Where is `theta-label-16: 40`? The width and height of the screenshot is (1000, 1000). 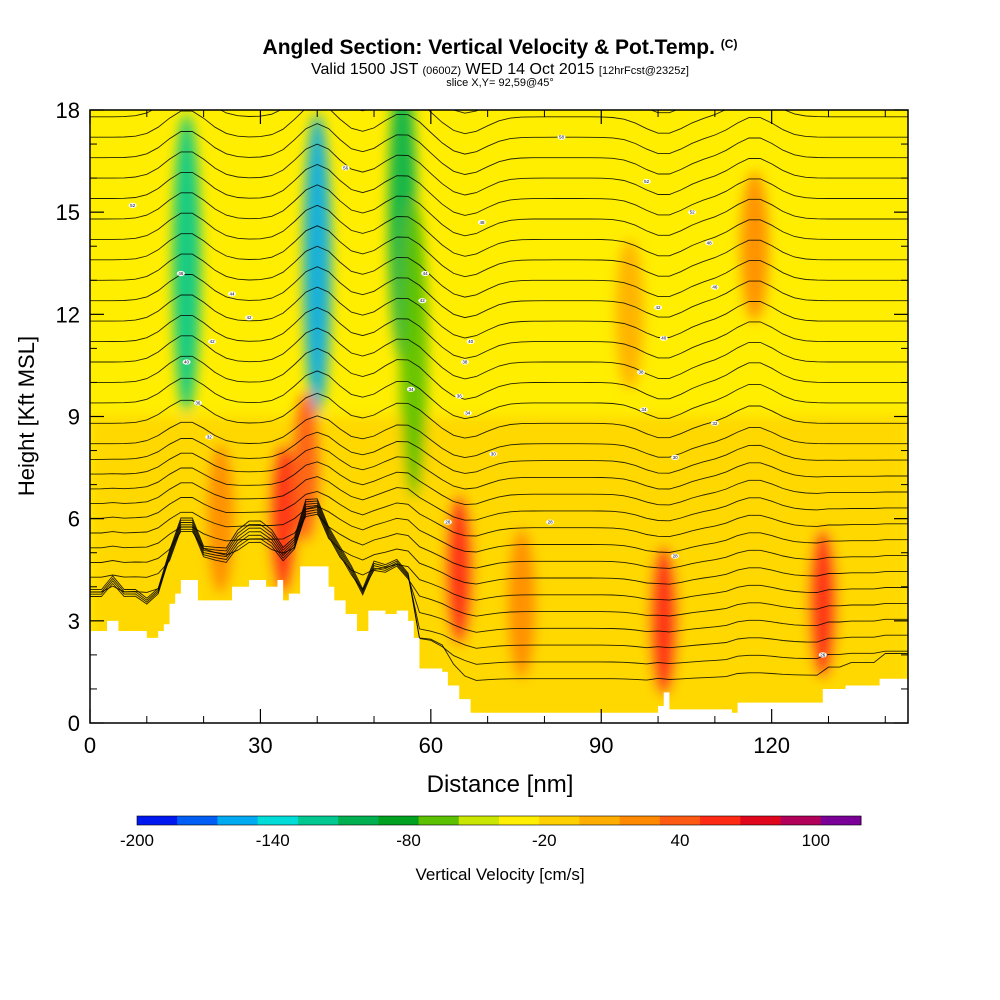
theta-label-16: 40 is located at coordinates (470, 341).